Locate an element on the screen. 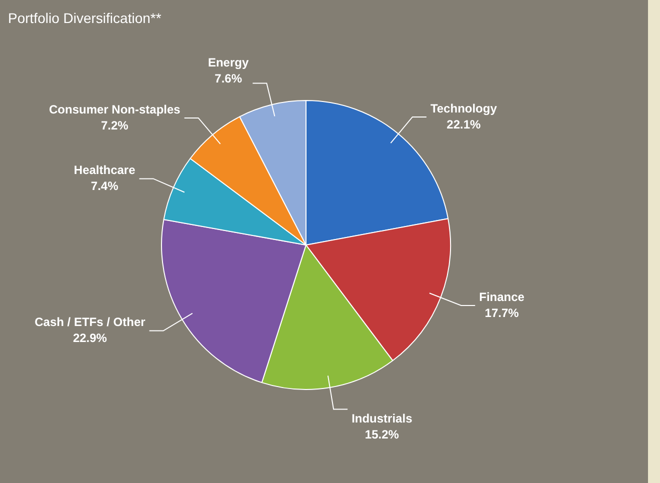 This screenshot has width=660, height=483. data-label: 7.4% is located at coordinates (104, 186).